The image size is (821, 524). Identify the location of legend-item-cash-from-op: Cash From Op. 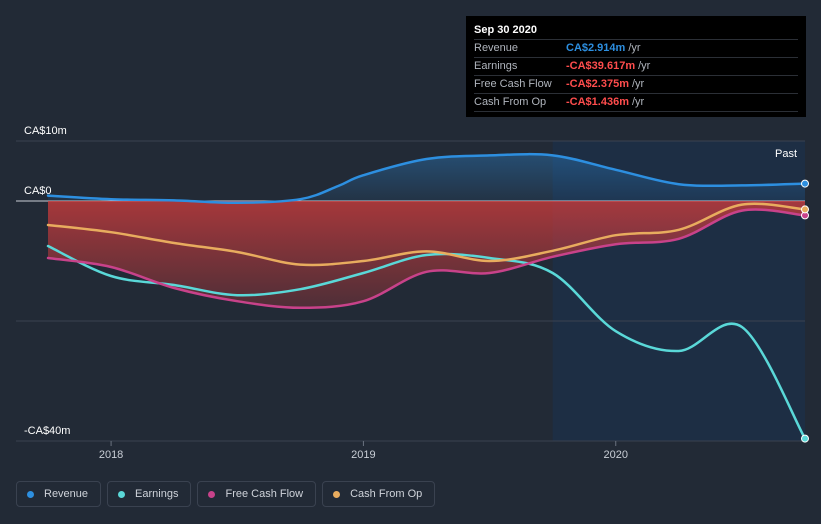
(379, 494).